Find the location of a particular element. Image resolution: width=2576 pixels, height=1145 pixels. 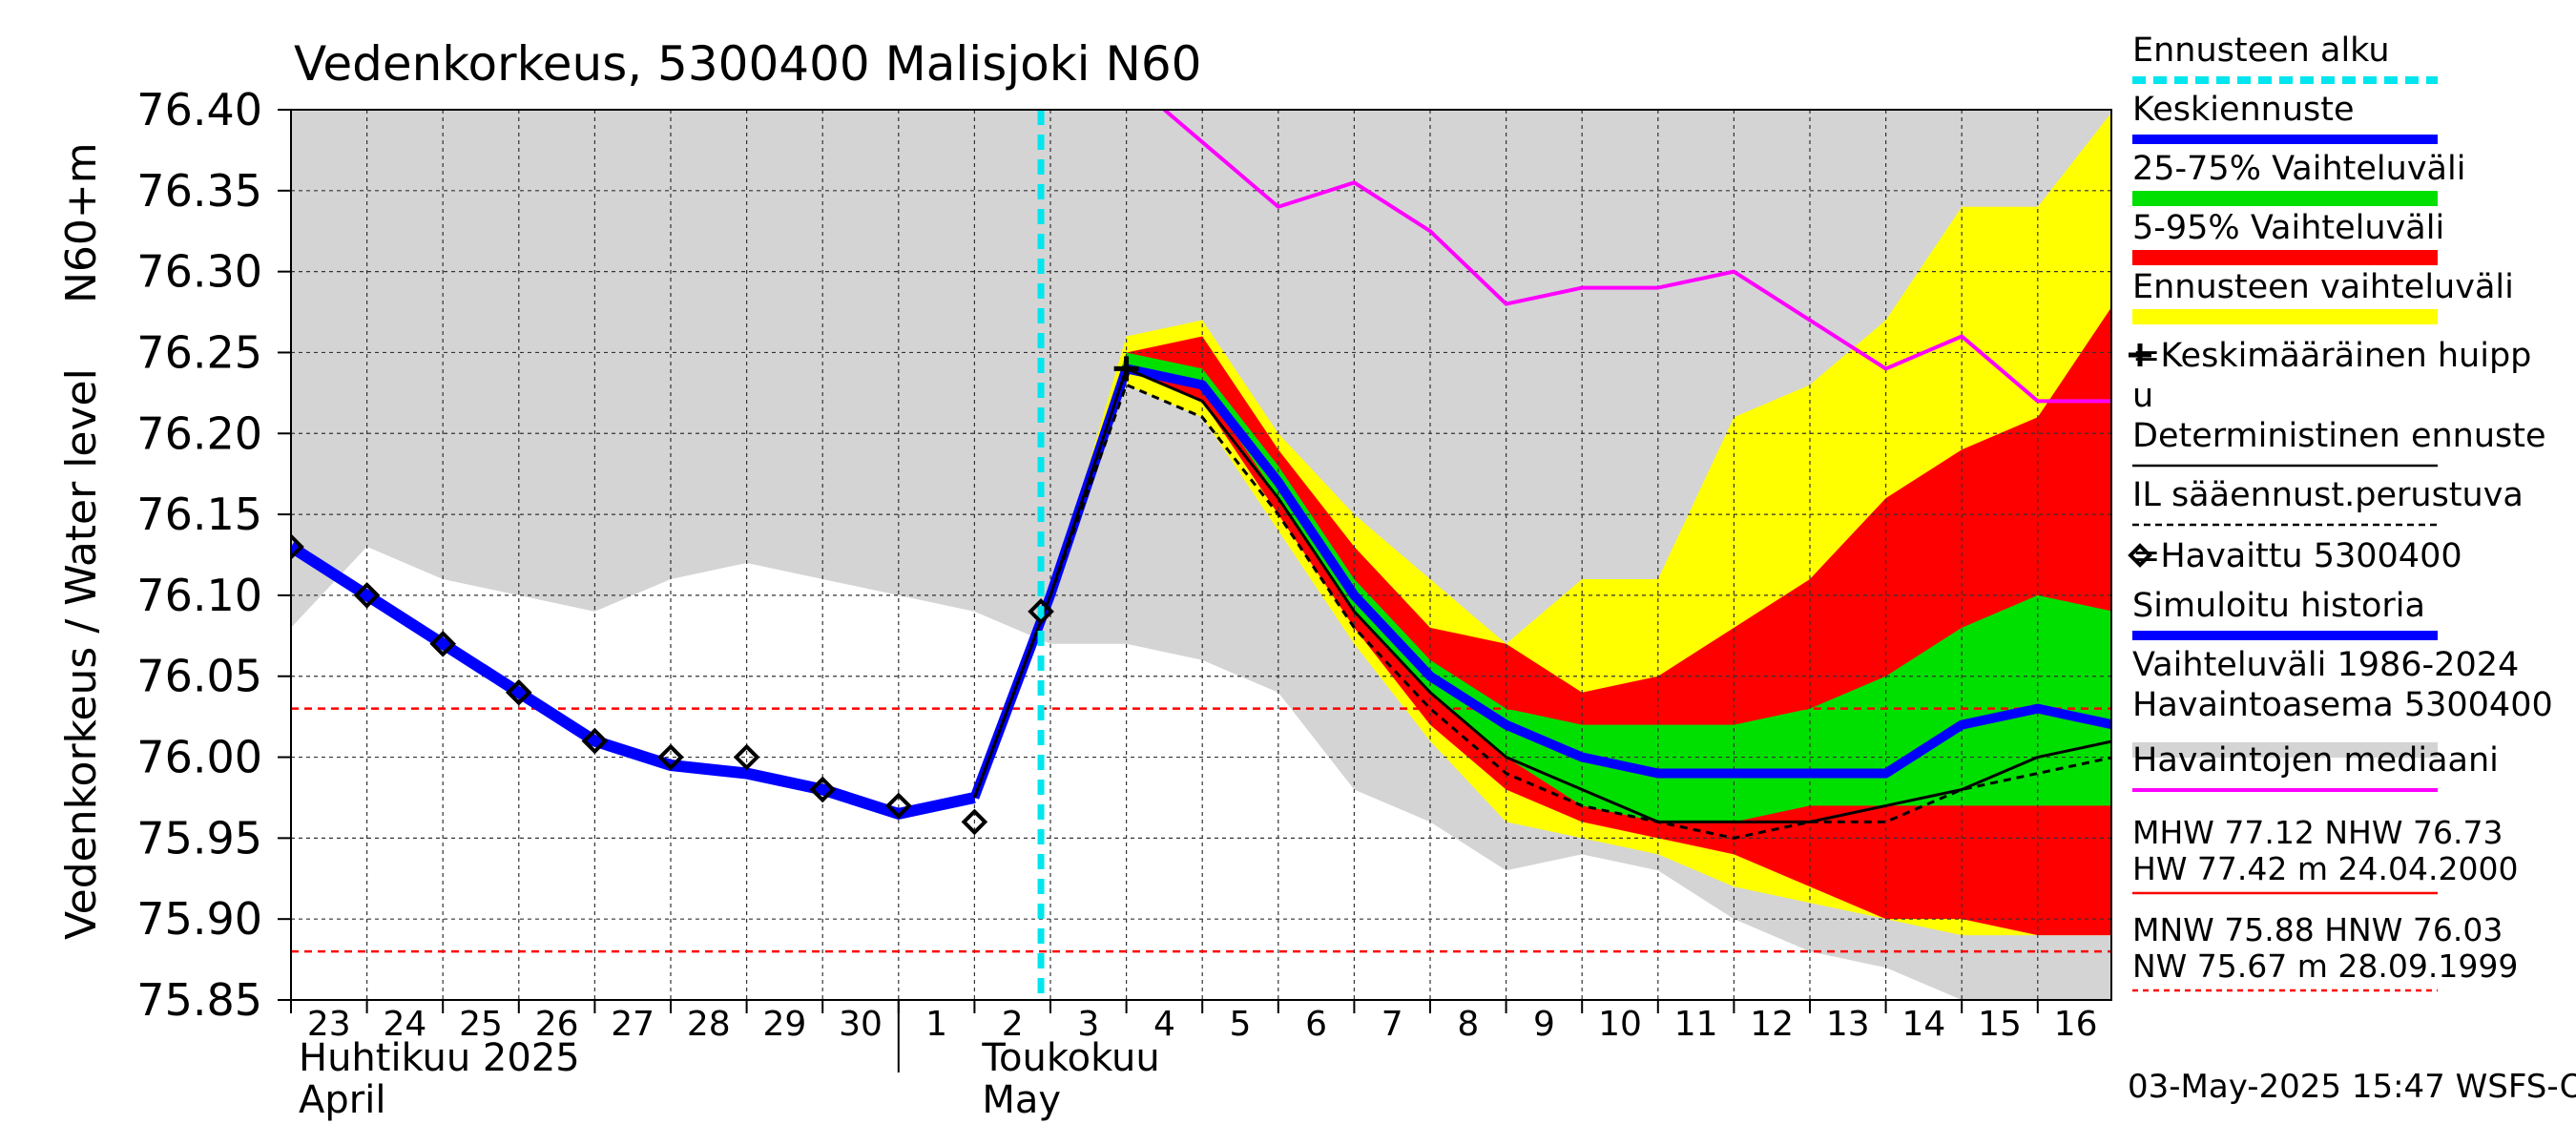

y-tick-label: 76.00 is located at coordinates (199, 758).